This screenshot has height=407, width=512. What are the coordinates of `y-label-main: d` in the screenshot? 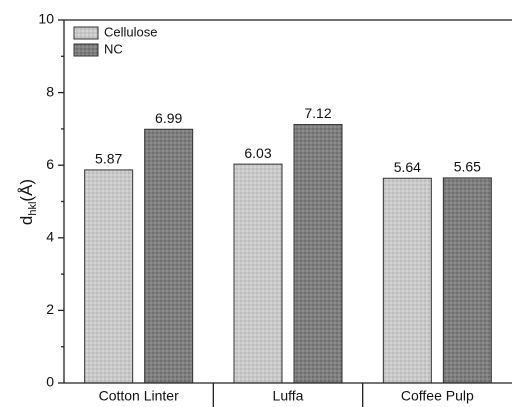 It's located at (26, 220).